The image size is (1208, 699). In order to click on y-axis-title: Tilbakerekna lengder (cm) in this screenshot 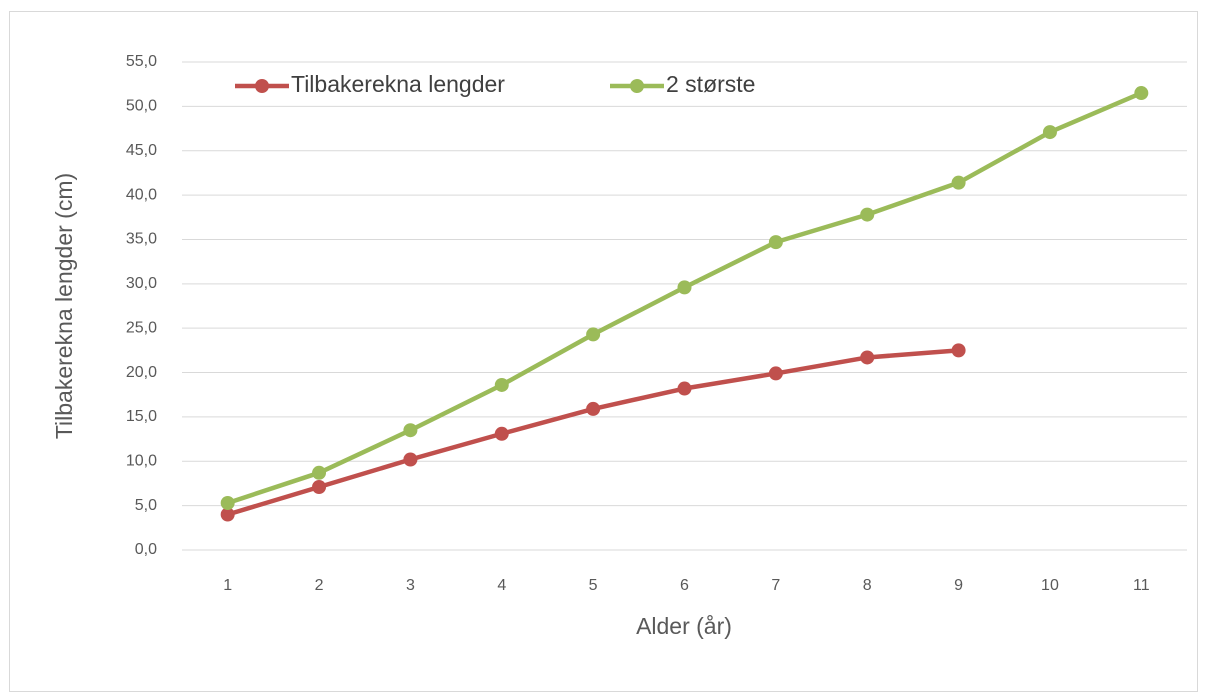, I will do `click(64, 306)`.